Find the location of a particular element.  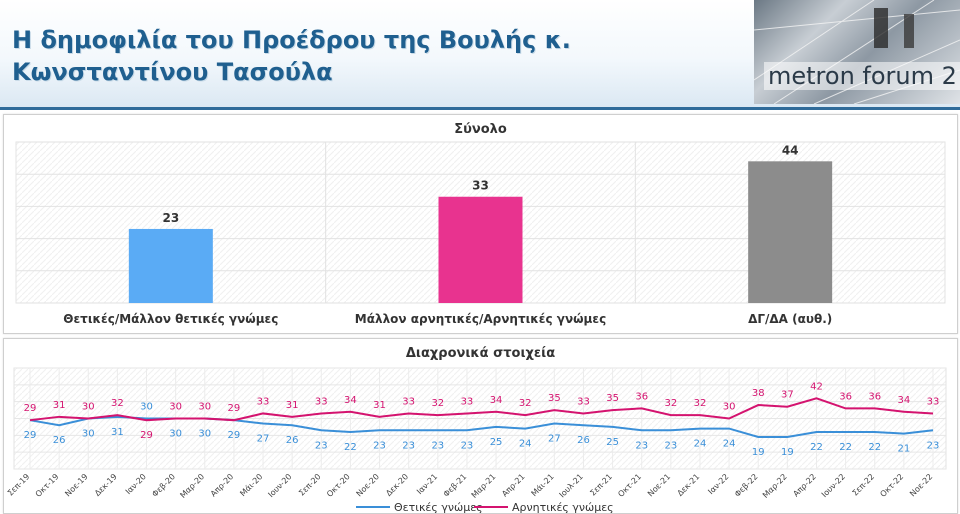

tick-label: Οκτ-20 is located at coordinates (338, 485).